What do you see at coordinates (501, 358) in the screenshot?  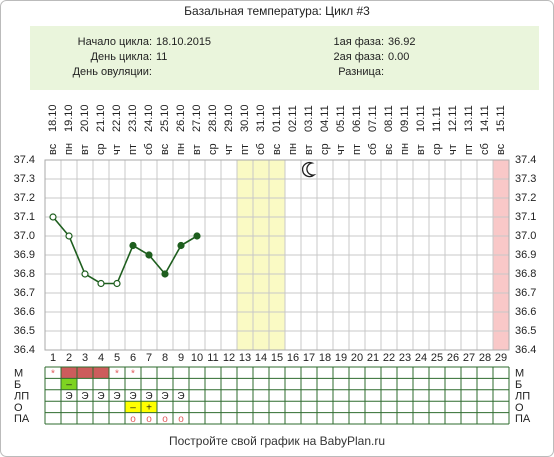 I see `day-label: 29` at bounding box center [501, 358].